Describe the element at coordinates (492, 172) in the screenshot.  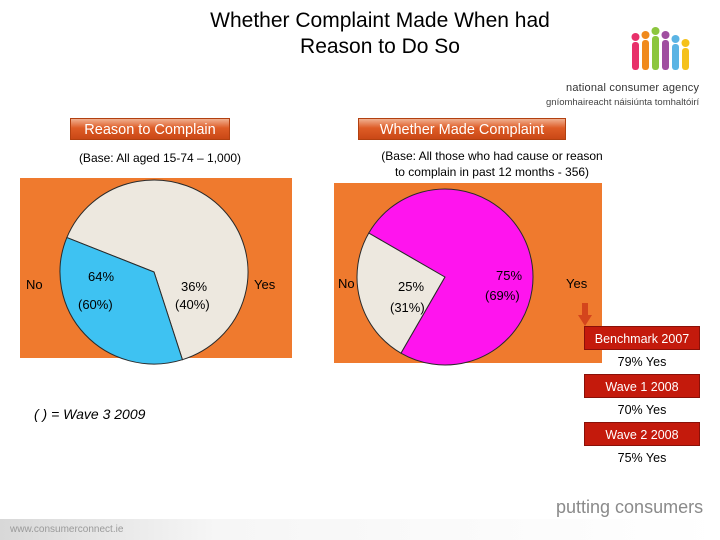
I see `chart-right-base-line2: to complain in past 12 months - 356)` at that location.